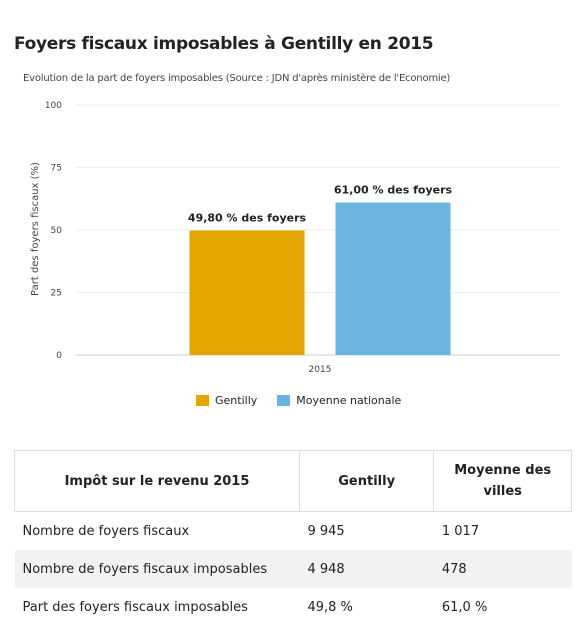  I want to click on table-row: Nombre de foyers fiscaux 9 945 1 017, so click(293, 531).